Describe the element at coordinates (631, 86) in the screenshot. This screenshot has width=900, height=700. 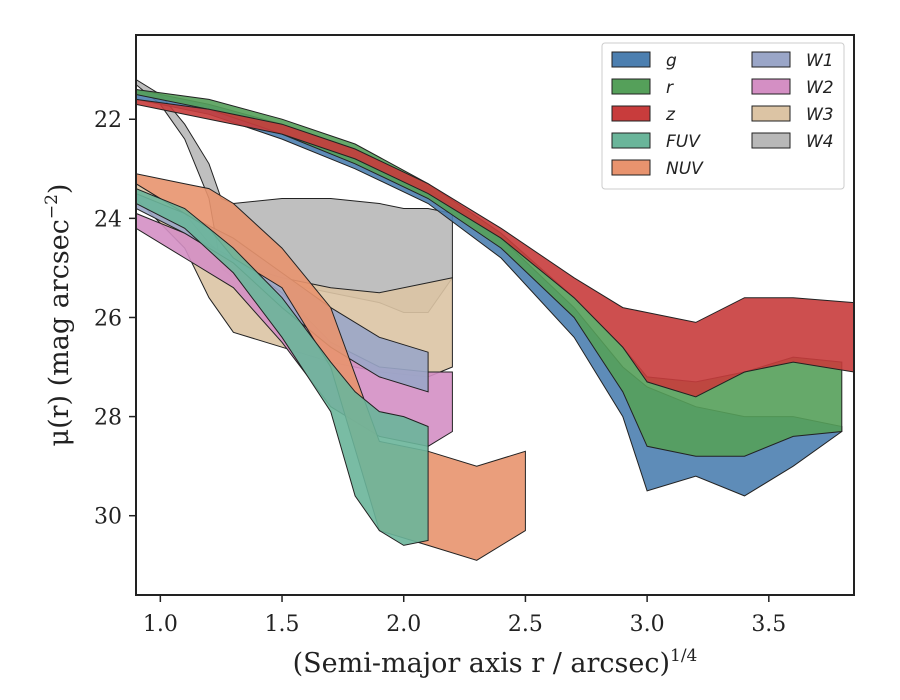
I see `legend-swatch-r` at that location.